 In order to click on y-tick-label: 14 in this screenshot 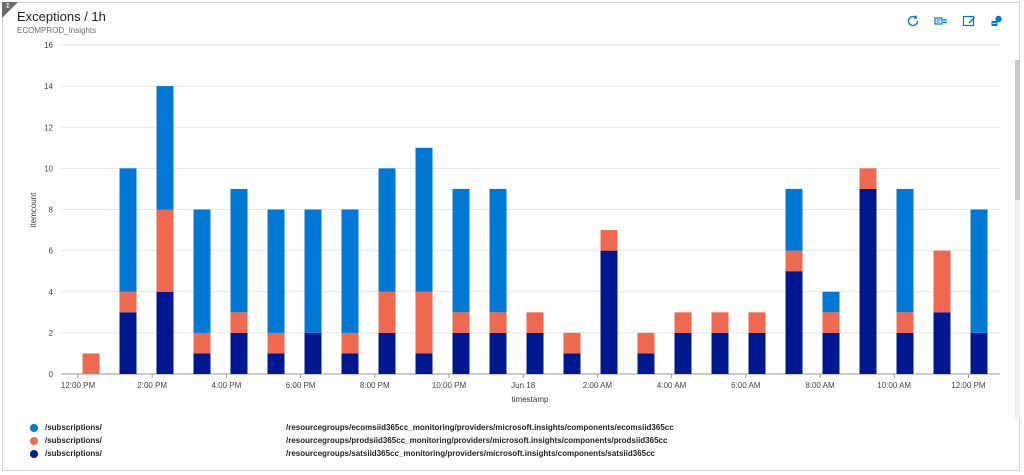, I will do `click(48, 86)`.